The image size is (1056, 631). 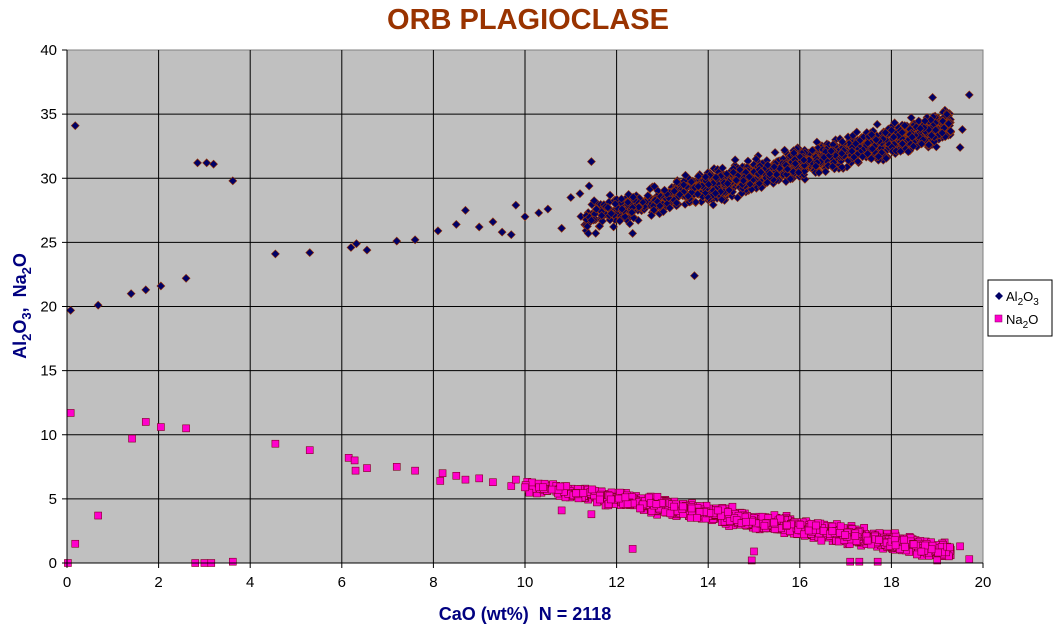 I want to click on x-tick-label: 18, so click(x=891, y=582).